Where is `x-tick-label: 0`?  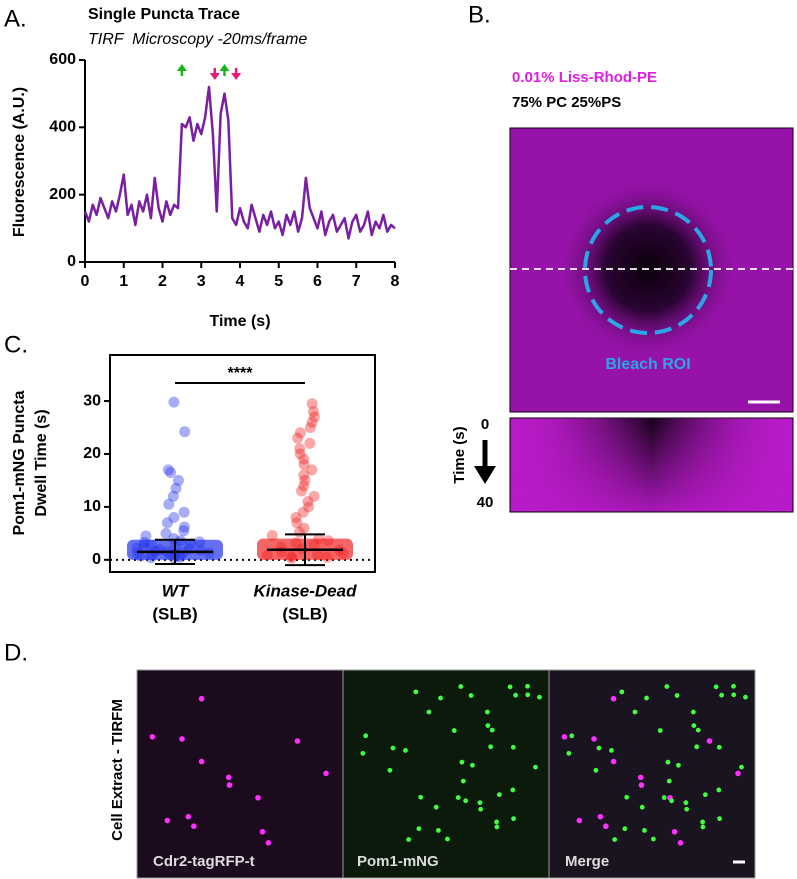
x-tick-label: 0 is located at coordinates (85, 281).